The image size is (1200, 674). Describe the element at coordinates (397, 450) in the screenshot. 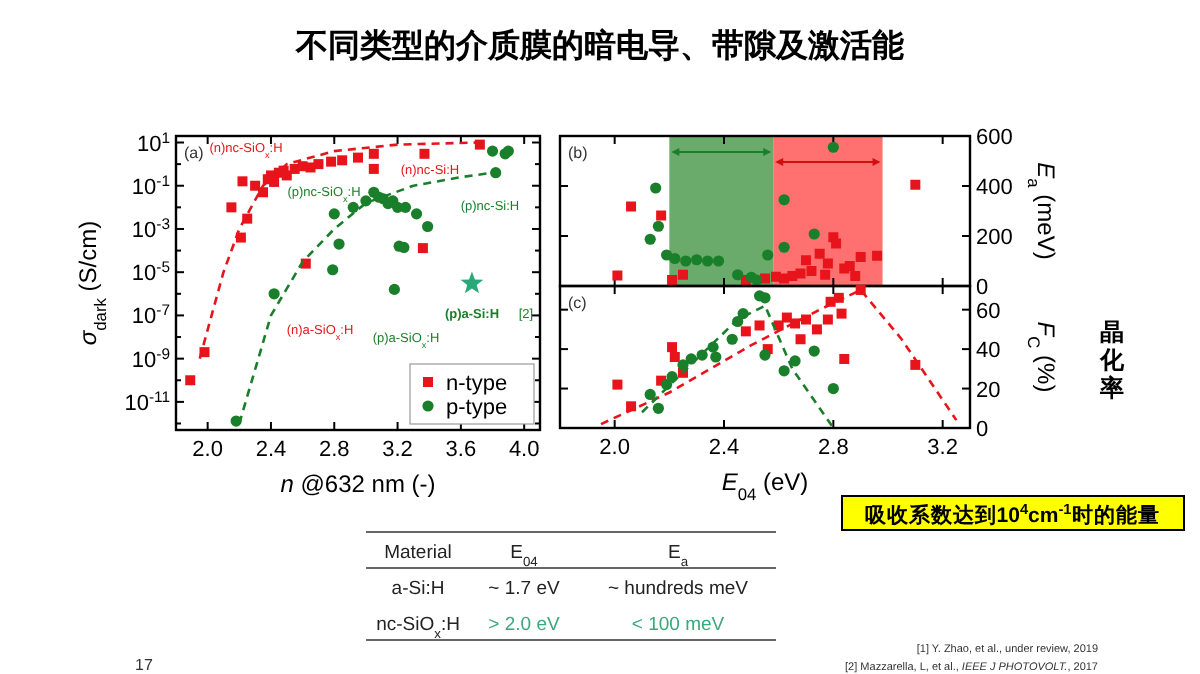

I see `x-tick-label: 3.2` at that location.